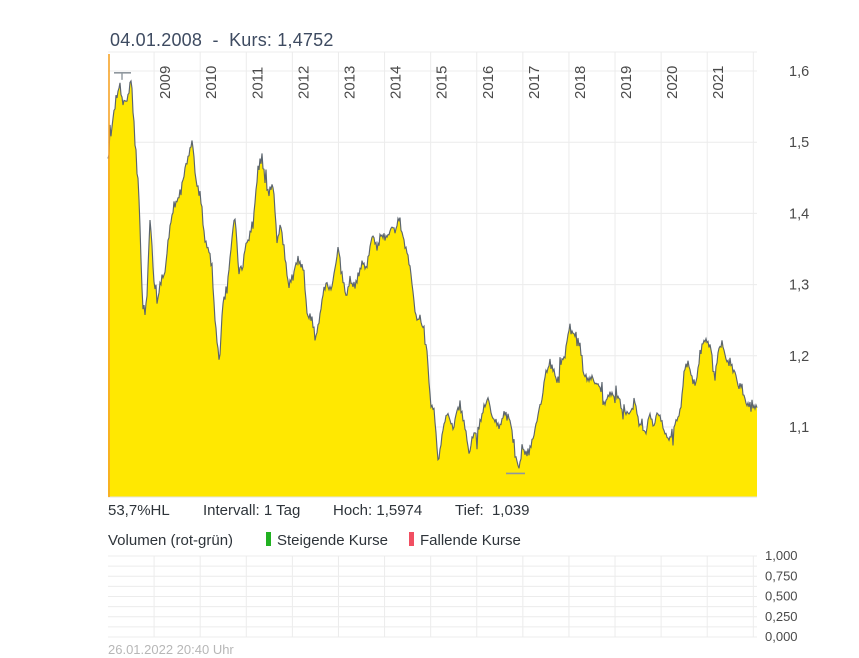 This screenshot has width=859, height=658. I want to click on stat-low: Tief: 1,039, so click(492, 510).